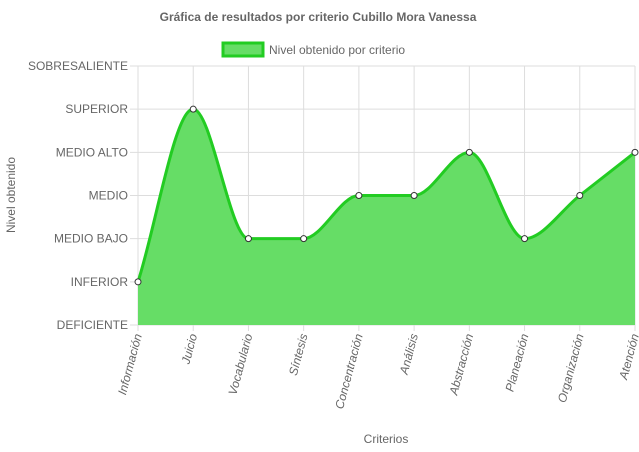 This screenshot has height=452, width=639. I want to click on x-tick-atencion: Atención, so click(627, 357).